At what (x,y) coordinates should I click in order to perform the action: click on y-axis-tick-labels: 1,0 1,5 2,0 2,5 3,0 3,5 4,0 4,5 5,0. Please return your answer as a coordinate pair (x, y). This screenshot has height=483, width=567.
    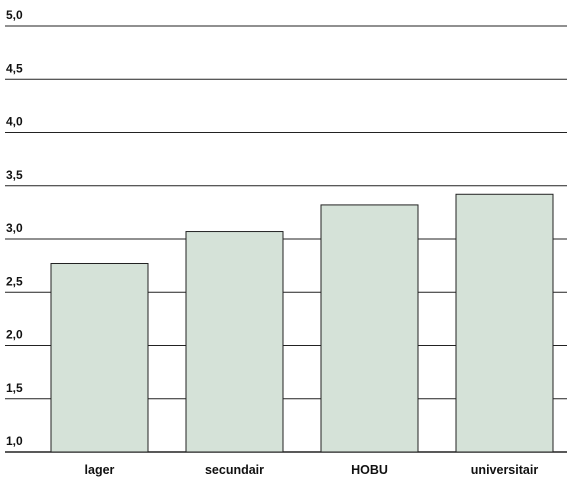
    Looking at the image, I should click on (14, 228).